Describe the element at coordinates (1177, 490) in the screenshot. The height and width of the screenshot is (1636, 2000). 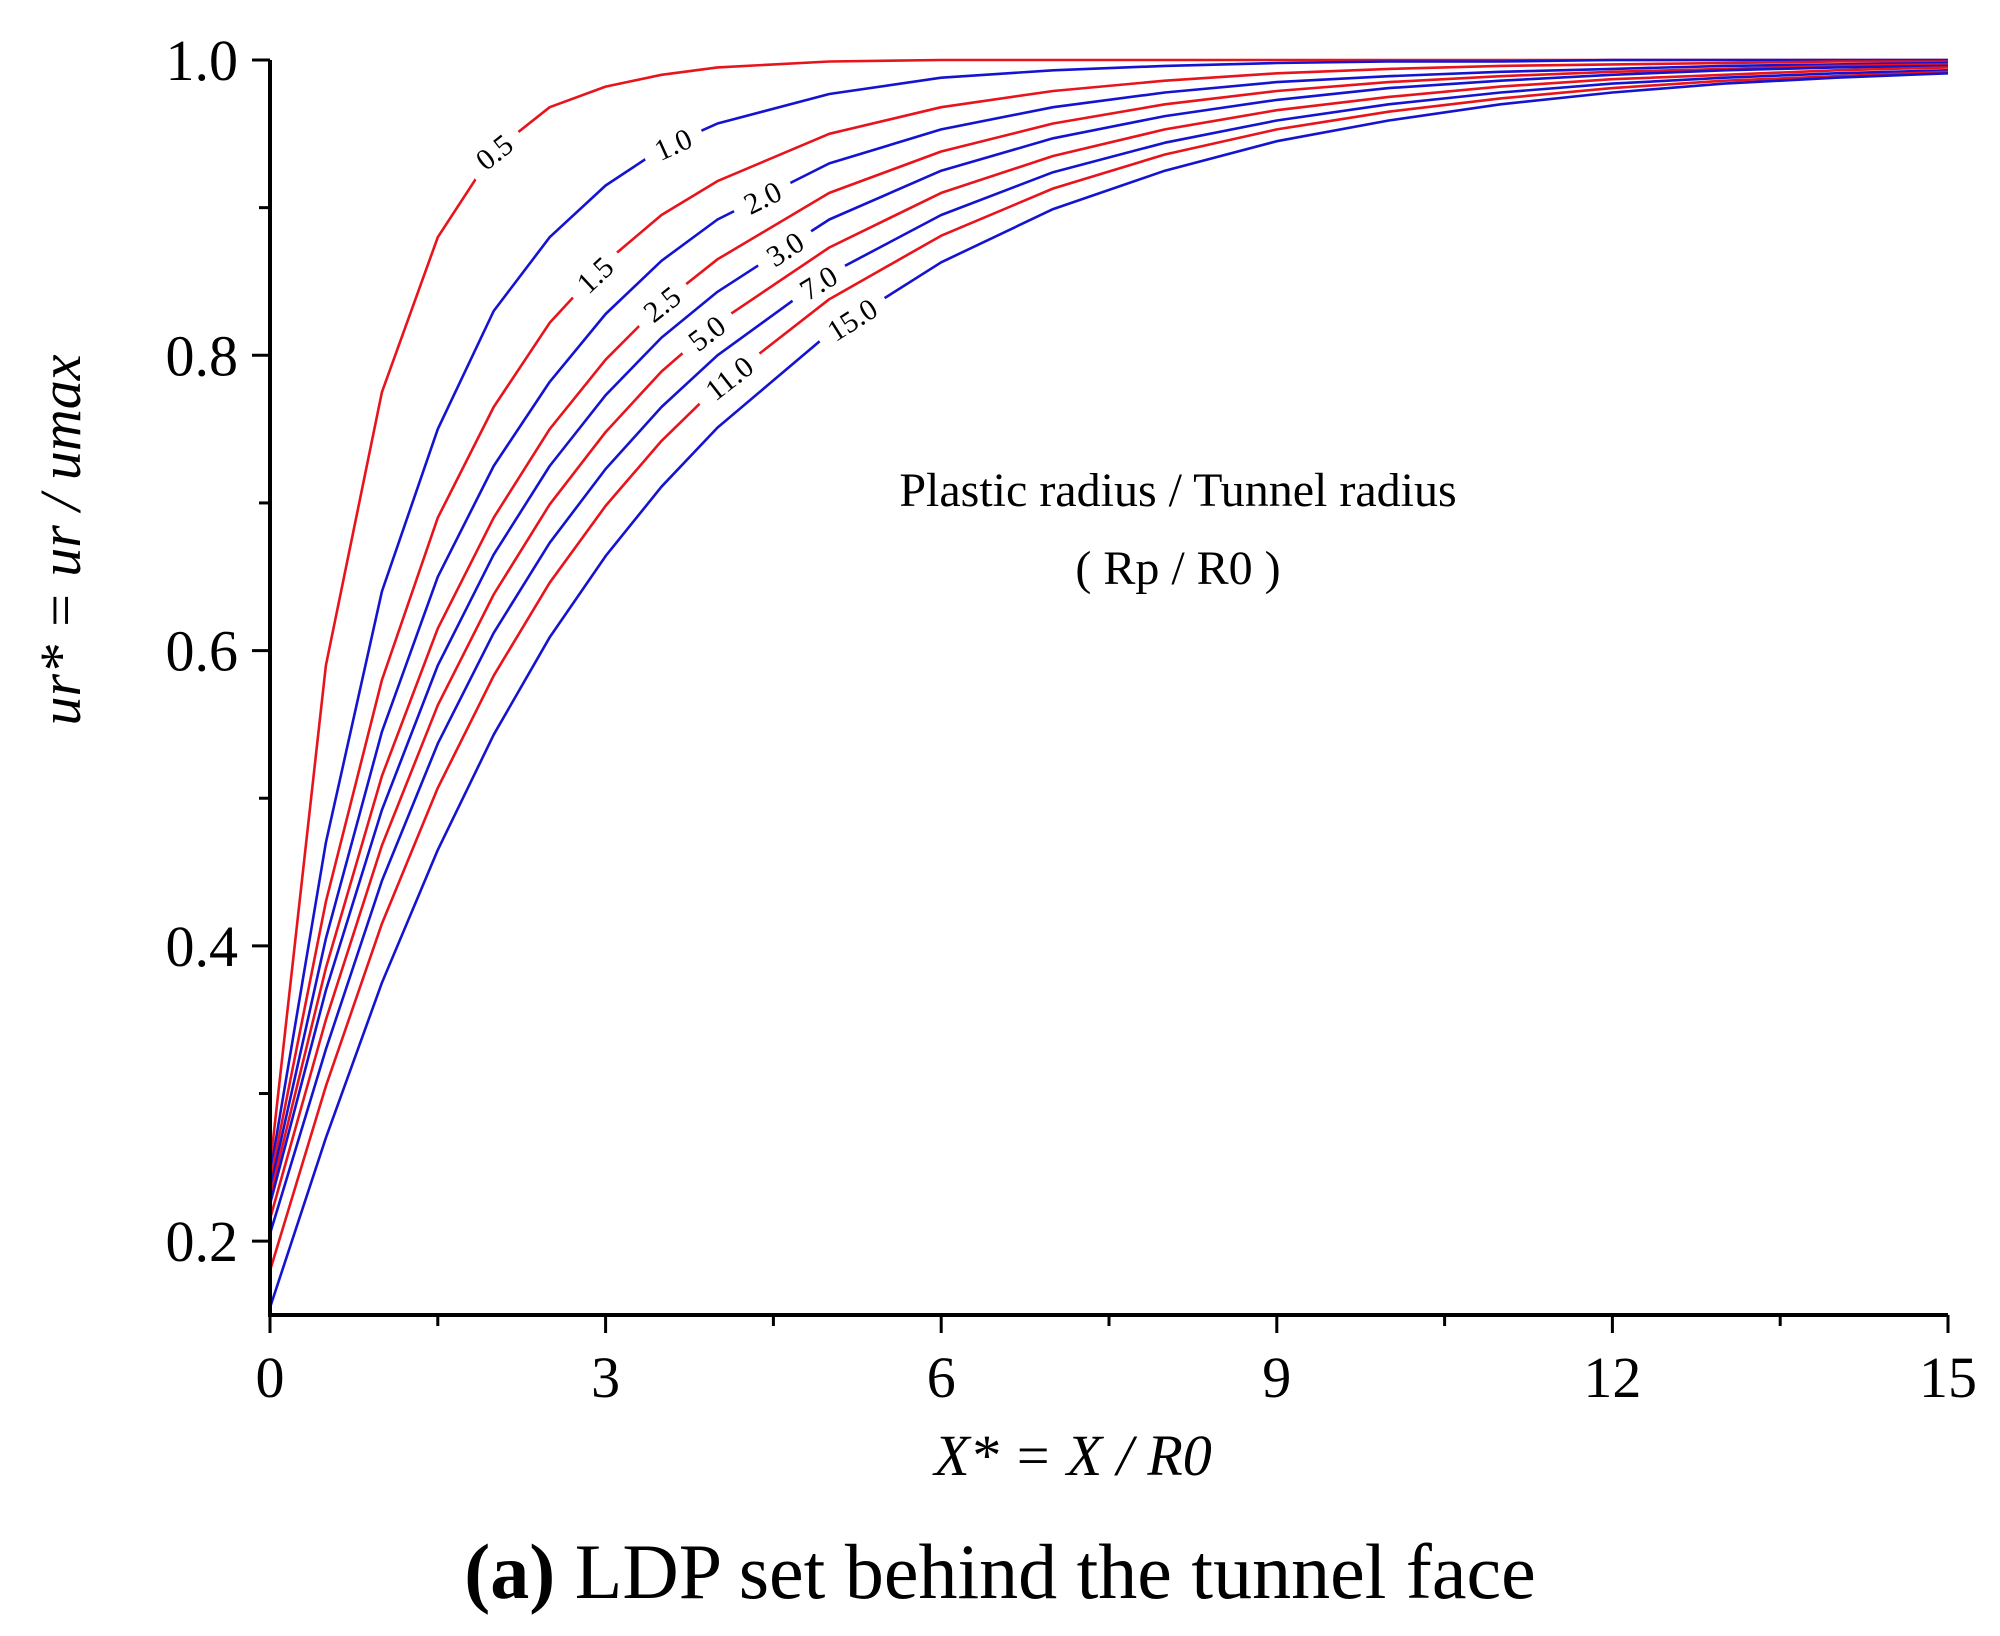
I see `annotation-line-1: Plastic radius / Tunnel radius` at that location.